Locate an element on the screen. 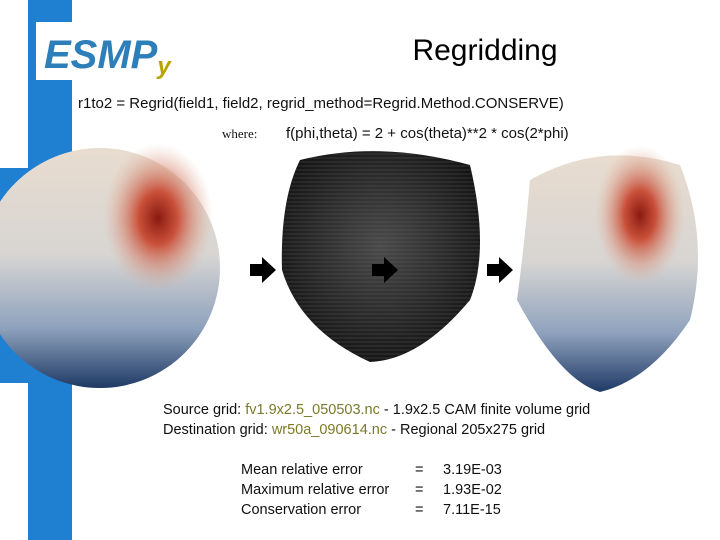 Image resolution: width=720 pixels, height=540 pixels. error-value: 1.93E-02 is located at coordinates (472, 490).